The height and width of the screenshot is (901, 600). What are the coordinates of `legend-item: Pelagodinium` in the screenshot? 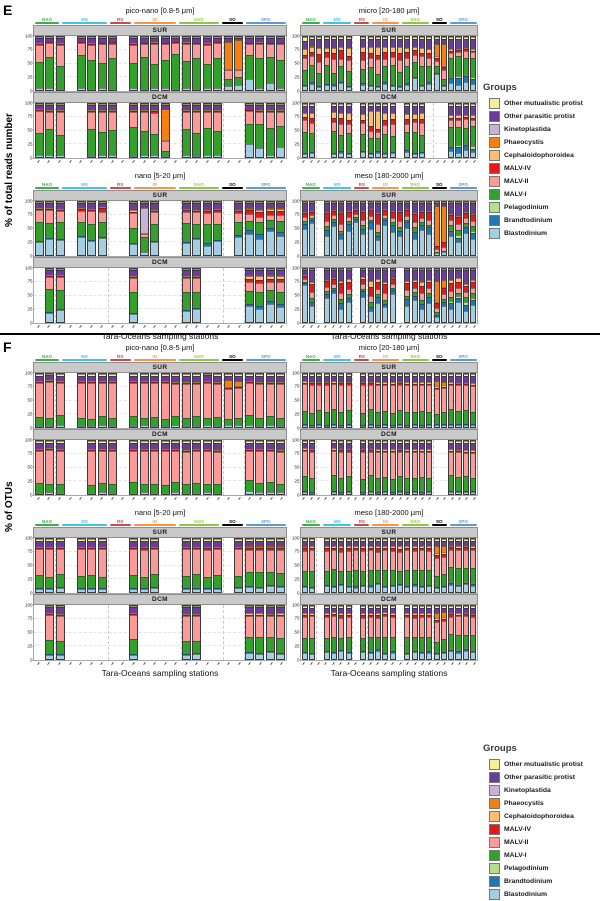 It's located at (540, 868).